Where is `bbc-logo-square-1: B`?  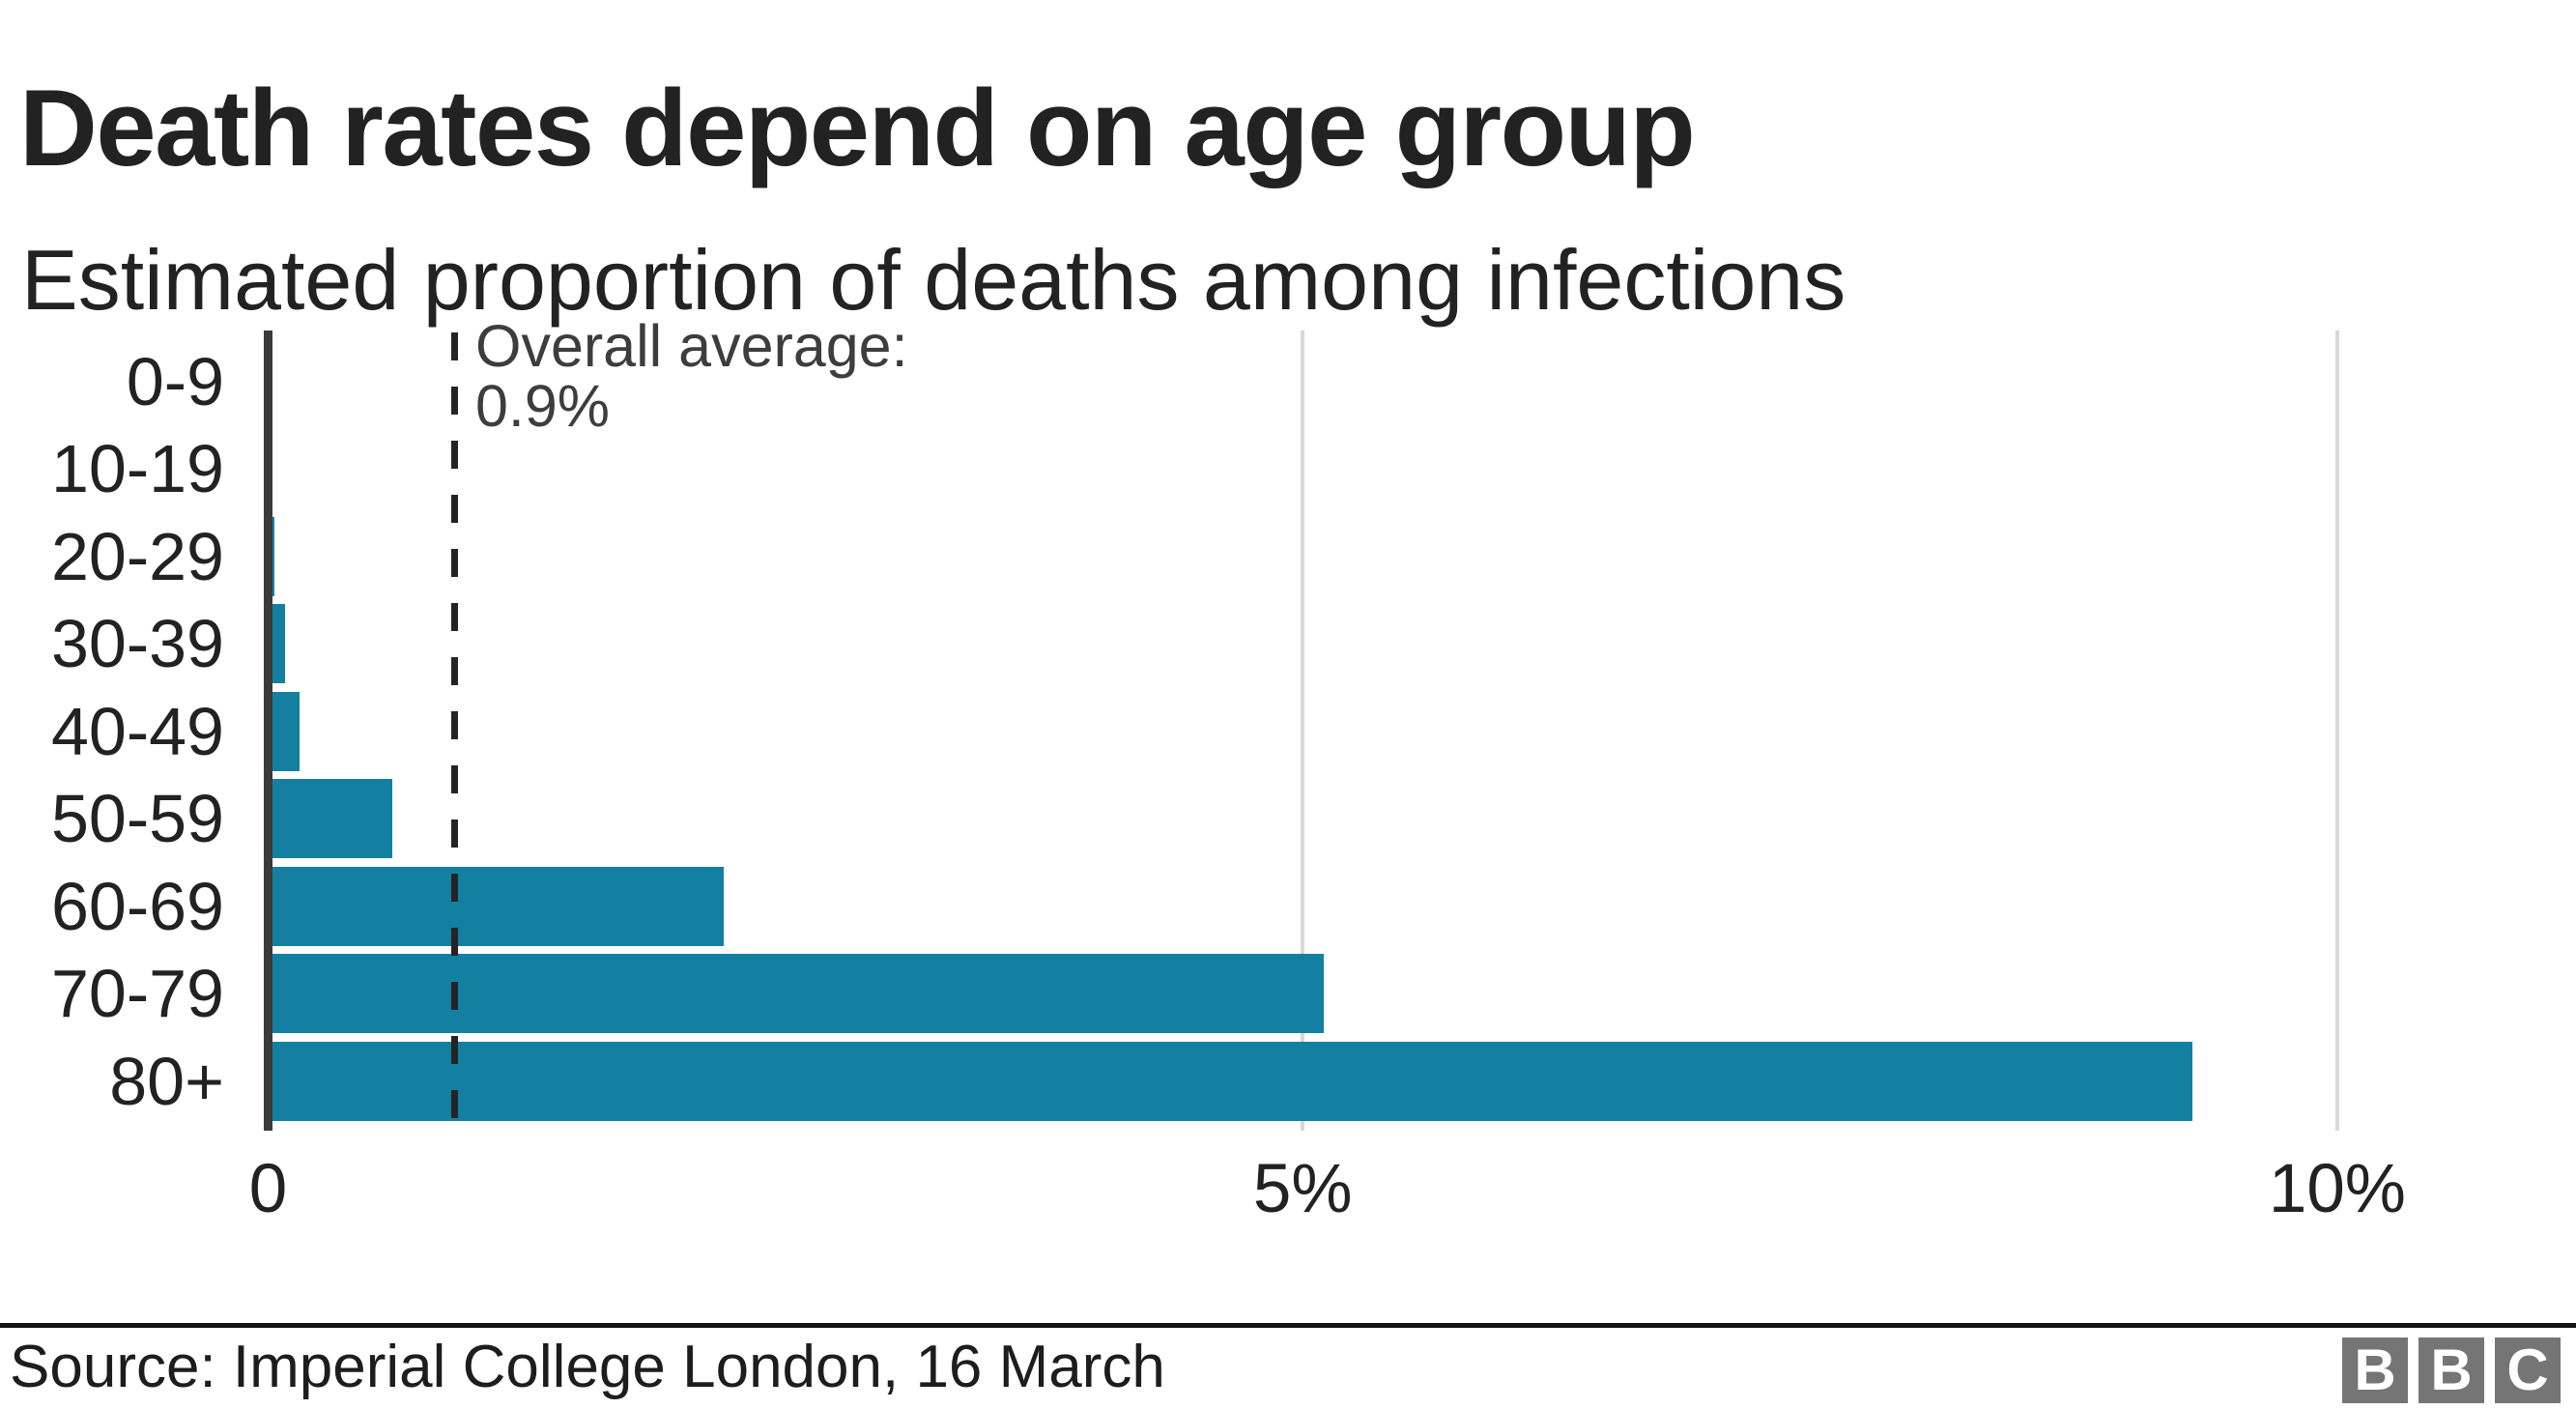 bbc-logo-square-1: B is located at coordinates (2375, 1370).